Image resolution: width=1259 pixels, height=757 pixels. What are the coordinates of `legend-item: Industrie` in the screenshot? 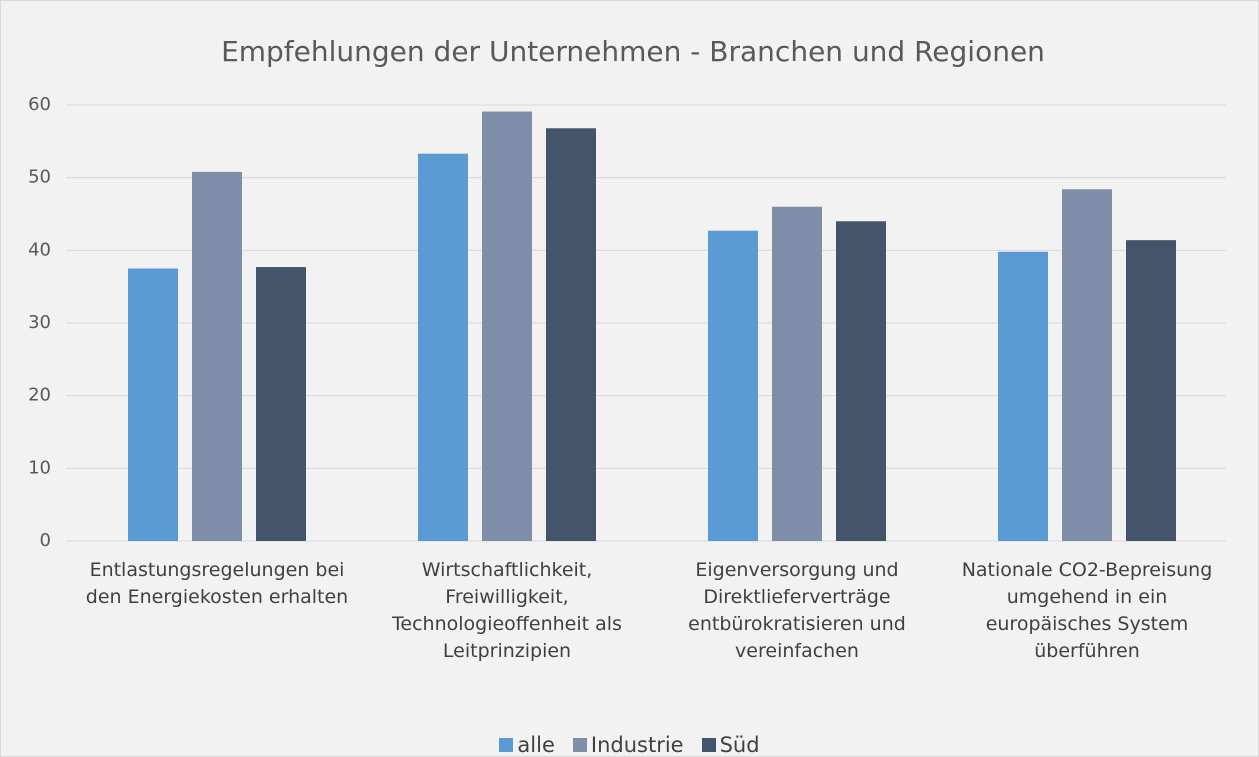 It's located at (628, 745).